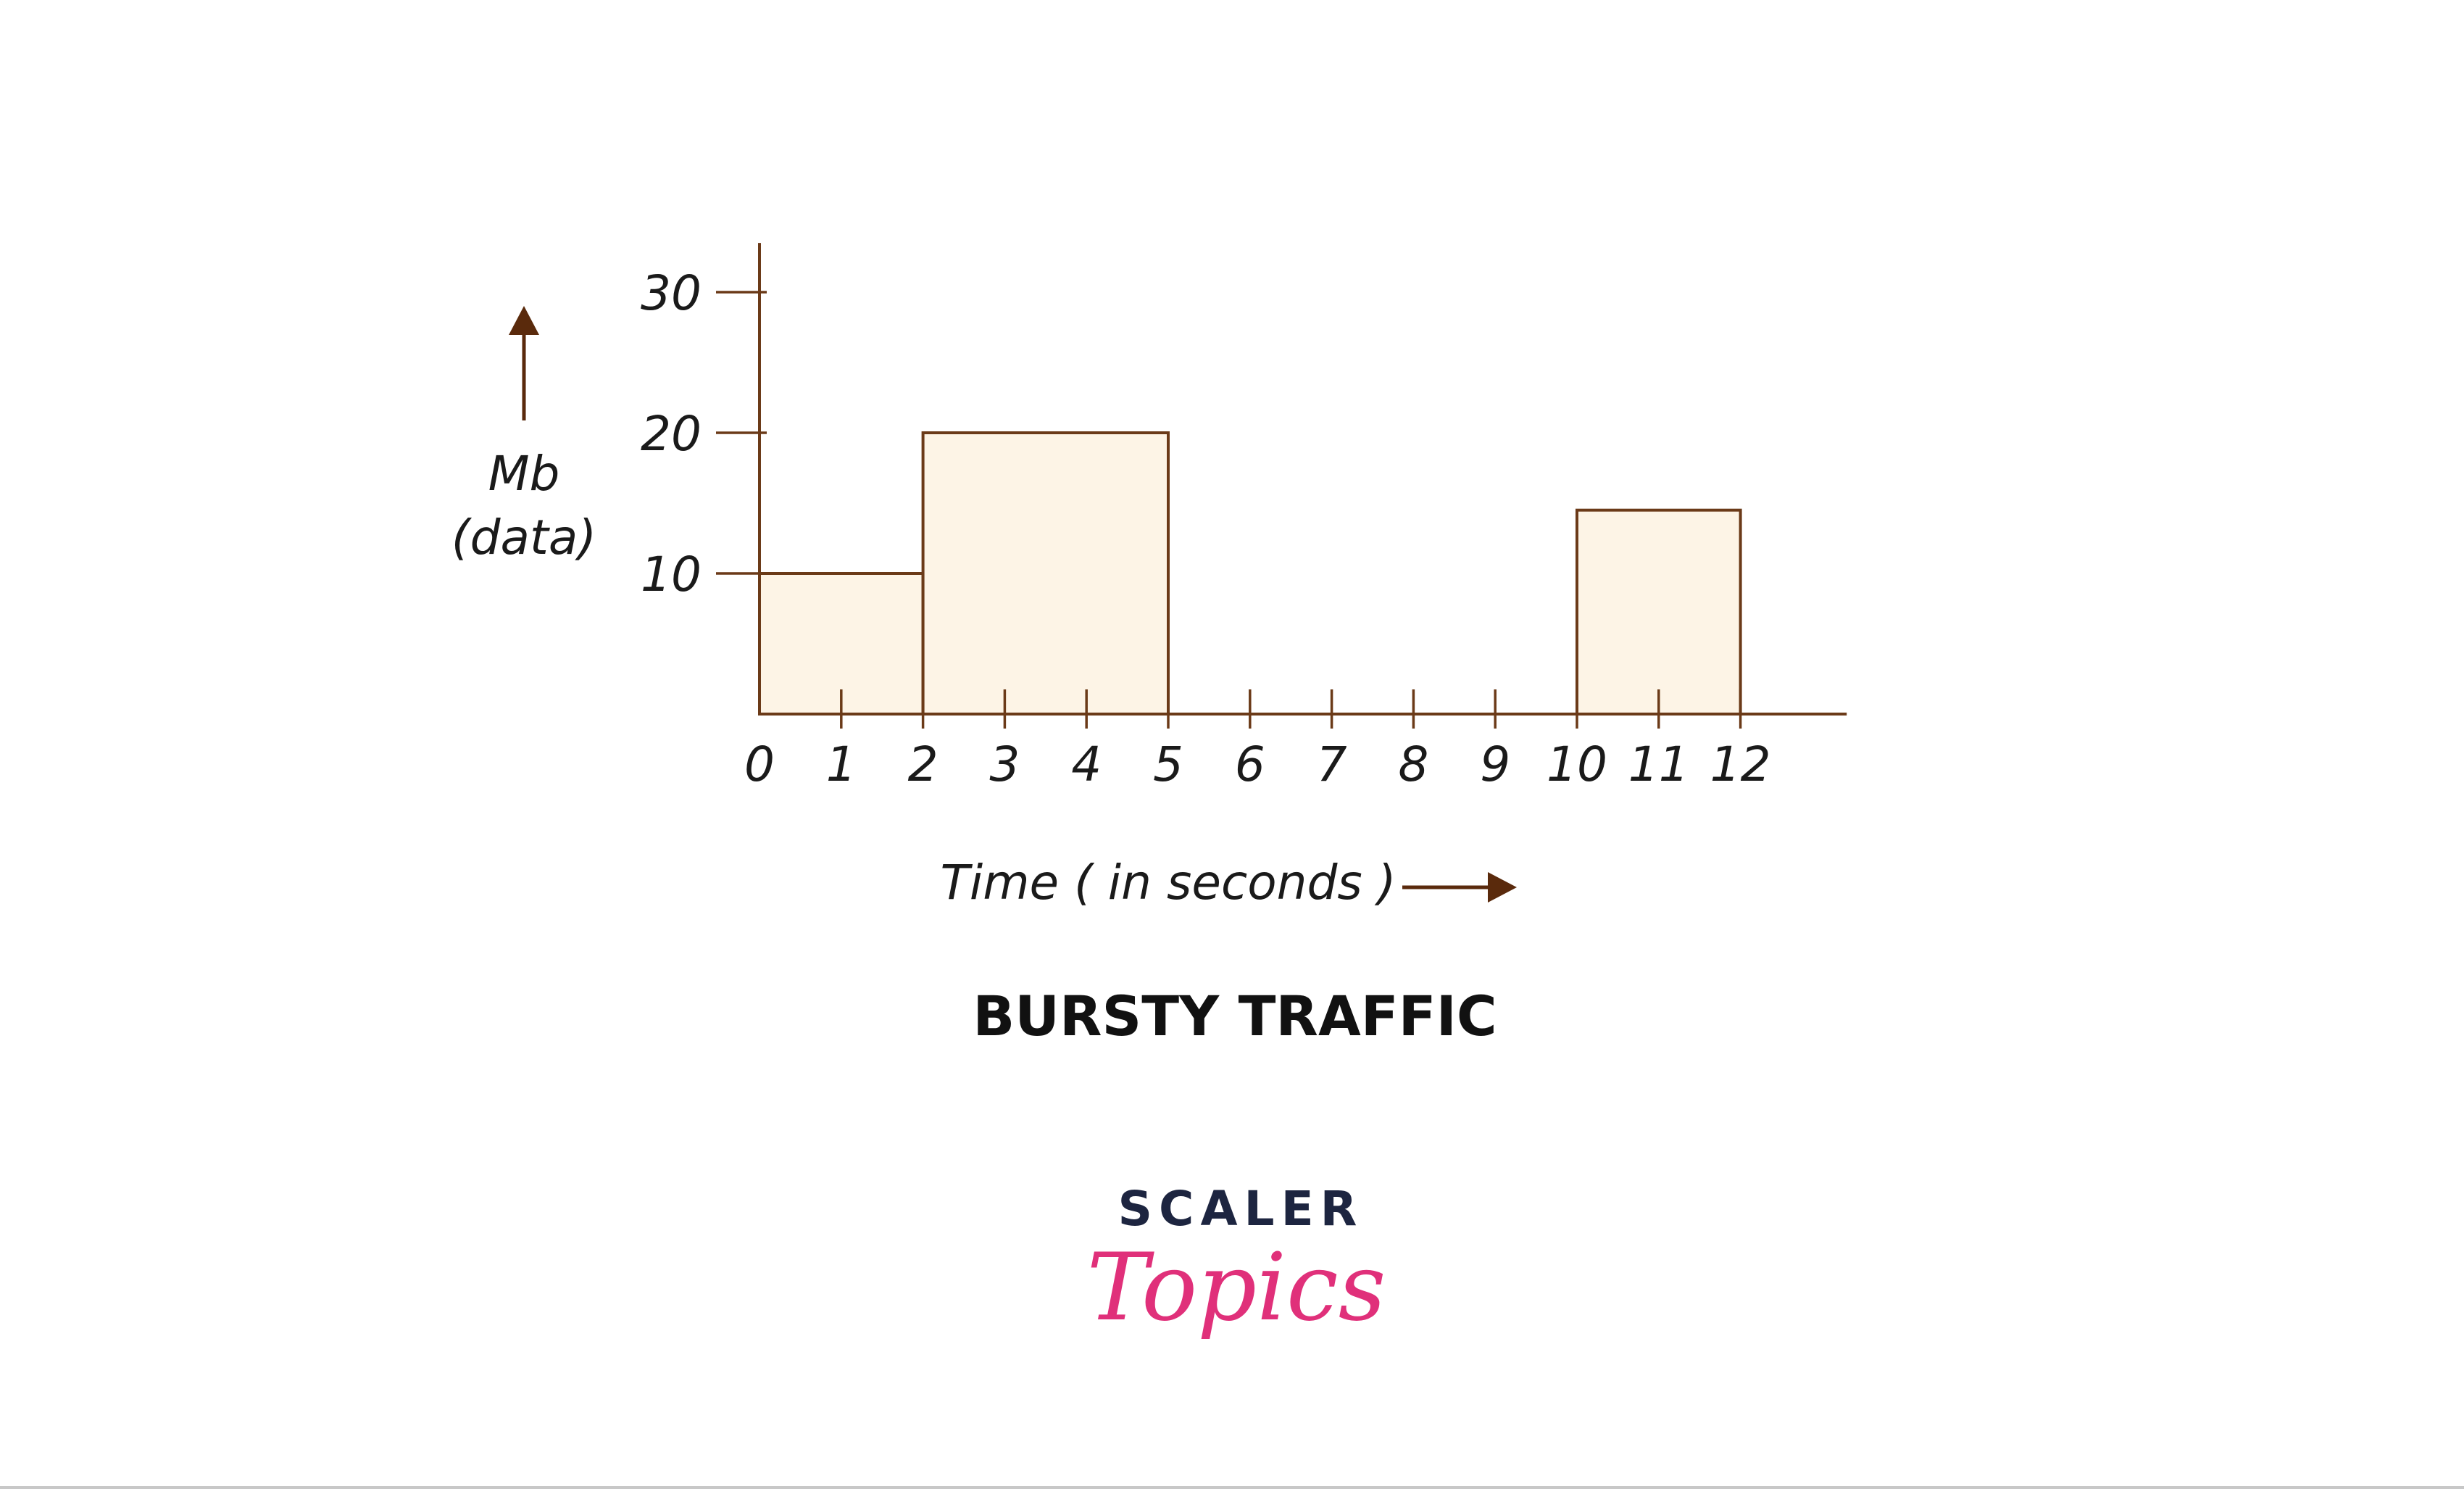 The image size is (2464, 1489). I want to click on x-tick-label-9: 9, so click(1495, 765).